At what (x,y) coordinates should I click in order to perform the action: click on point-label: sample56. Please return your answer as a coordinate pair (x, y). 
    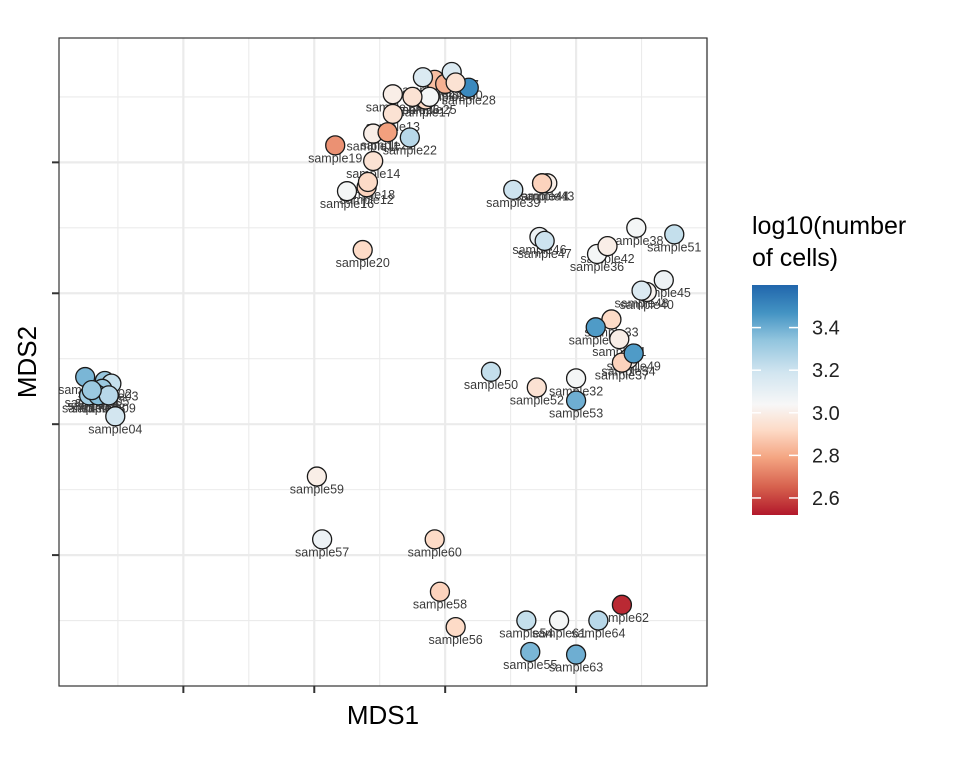
    Looking at the image, I should click on (456, 640).